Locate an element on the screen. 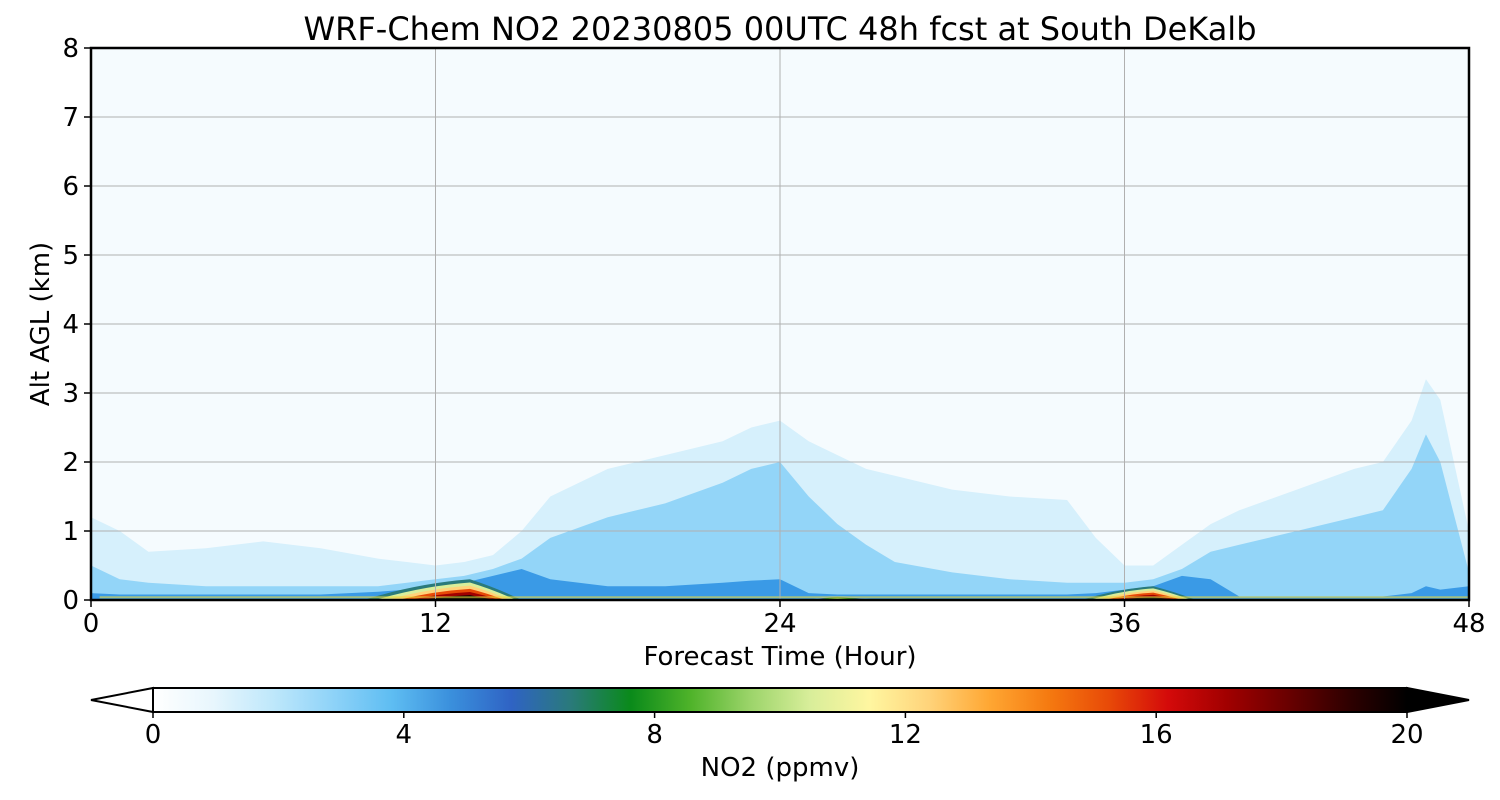  x-axis-ticks: 0 12 24 36 48 is located at coordinates (784, 619).